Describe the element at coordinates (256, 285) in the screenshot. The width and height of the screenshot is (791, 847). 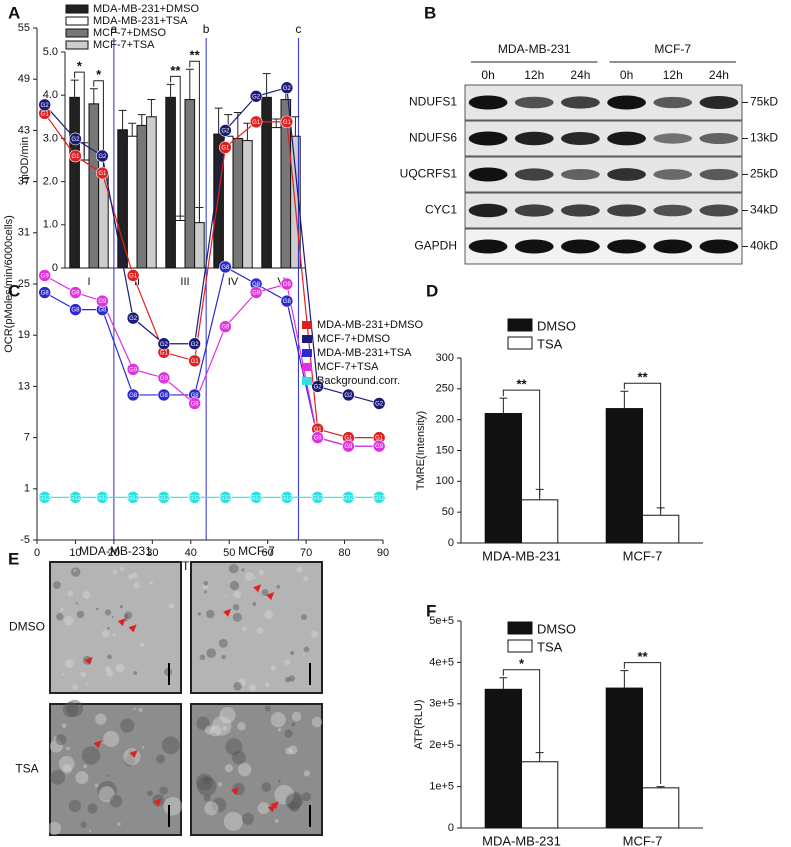
I see `marker-label: G8` at that location.